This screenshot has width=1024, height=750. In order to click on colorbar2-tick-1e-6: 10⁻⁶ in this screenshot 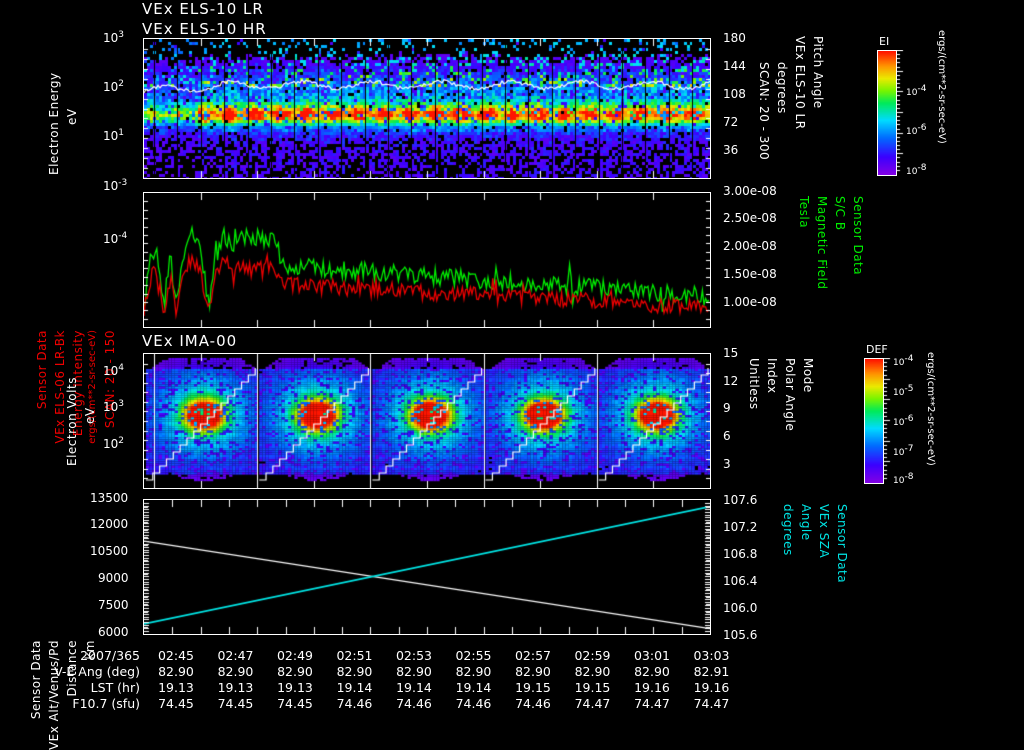, I will do `click(903, 421)`.